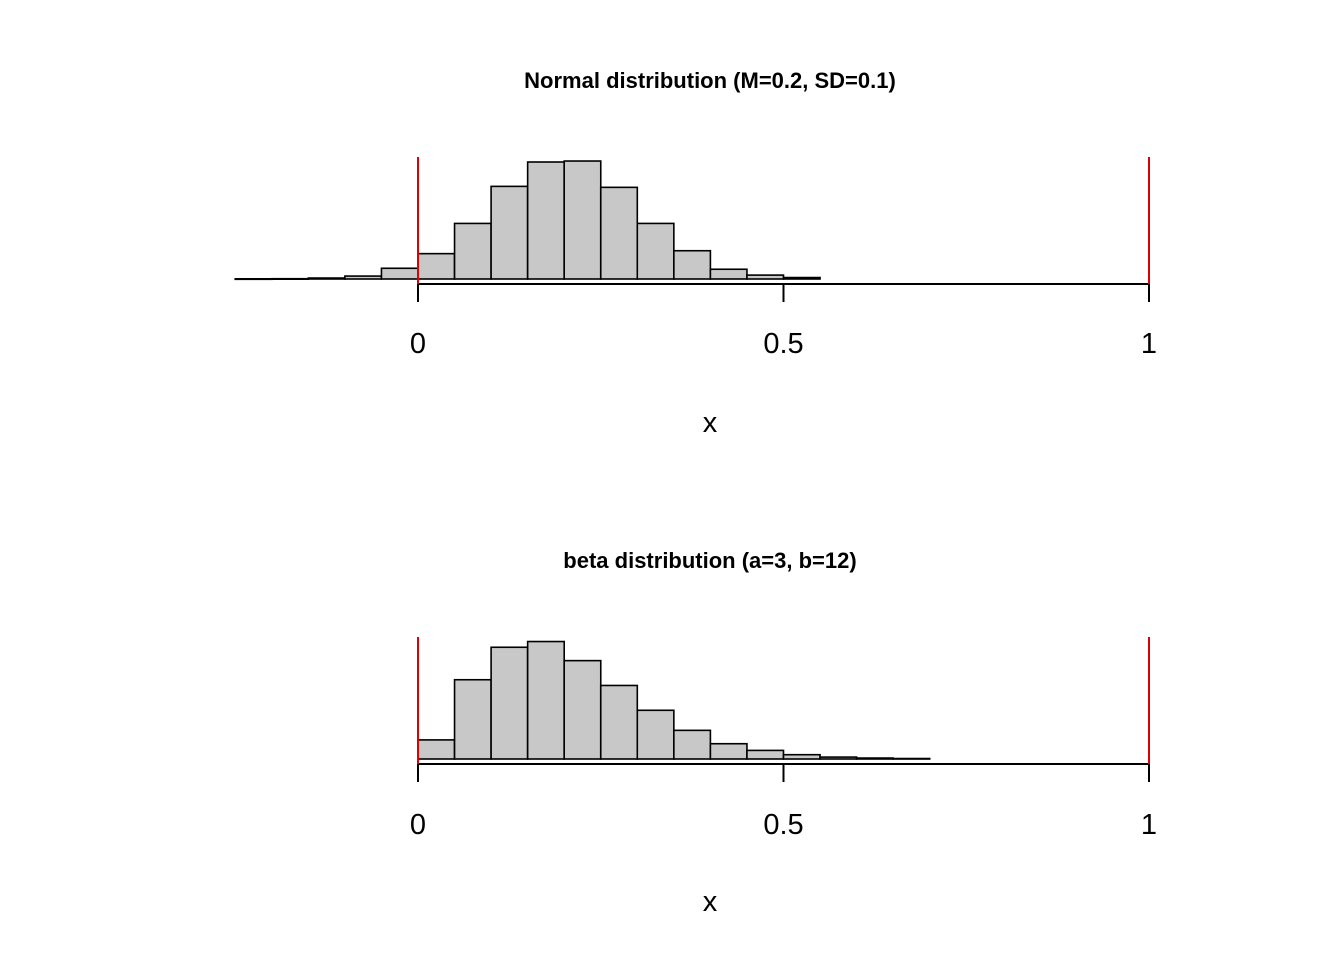 This screenshot has height=960, width=1344. Describe the element at coordinates (709, 560) in the screenshot. I see `chart-title: beta distribution (a=3, b=12)` at that location.